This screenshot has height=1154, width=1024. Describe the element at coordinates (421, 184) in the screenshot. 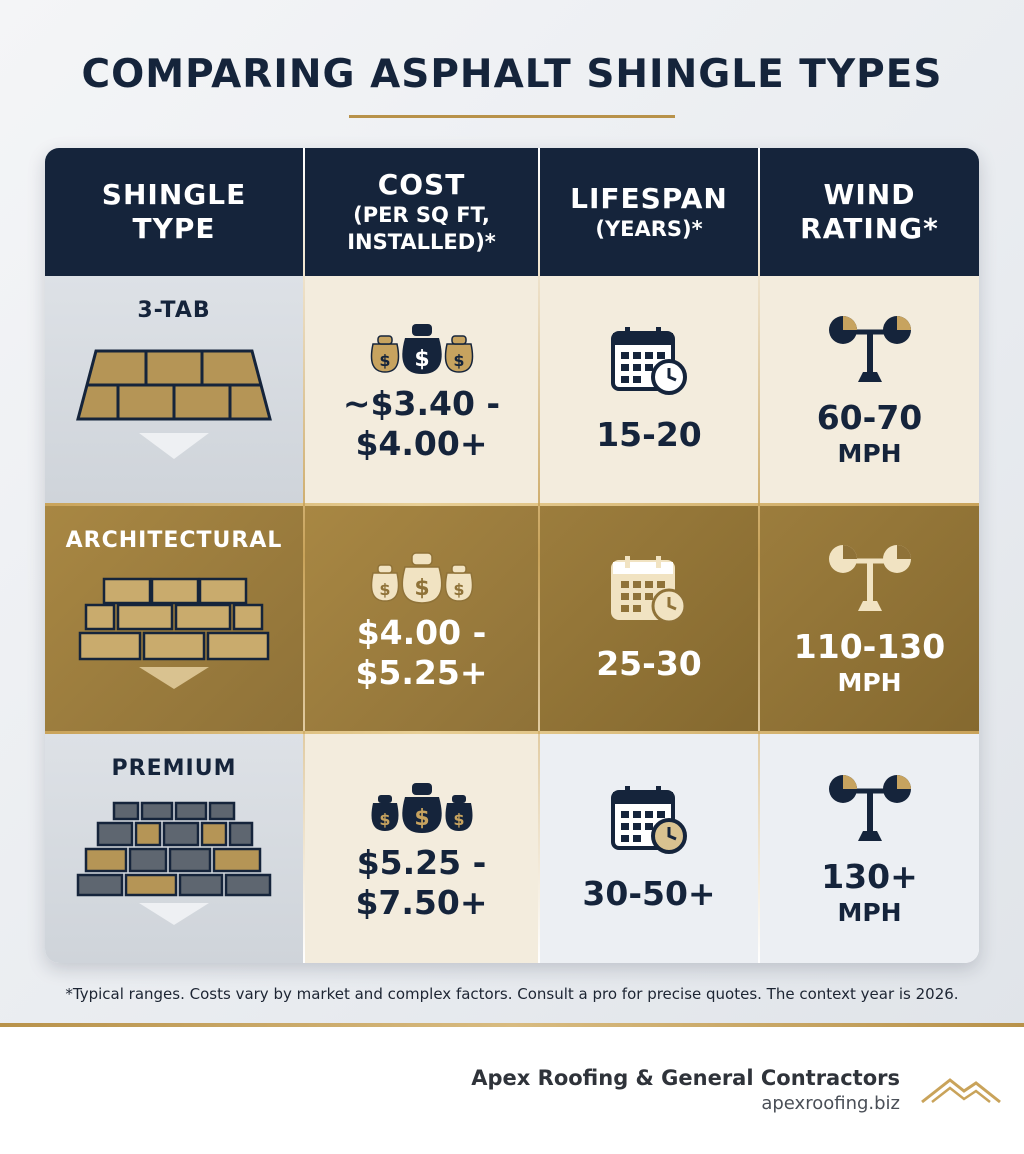

I see `header-line: COST` at that location.